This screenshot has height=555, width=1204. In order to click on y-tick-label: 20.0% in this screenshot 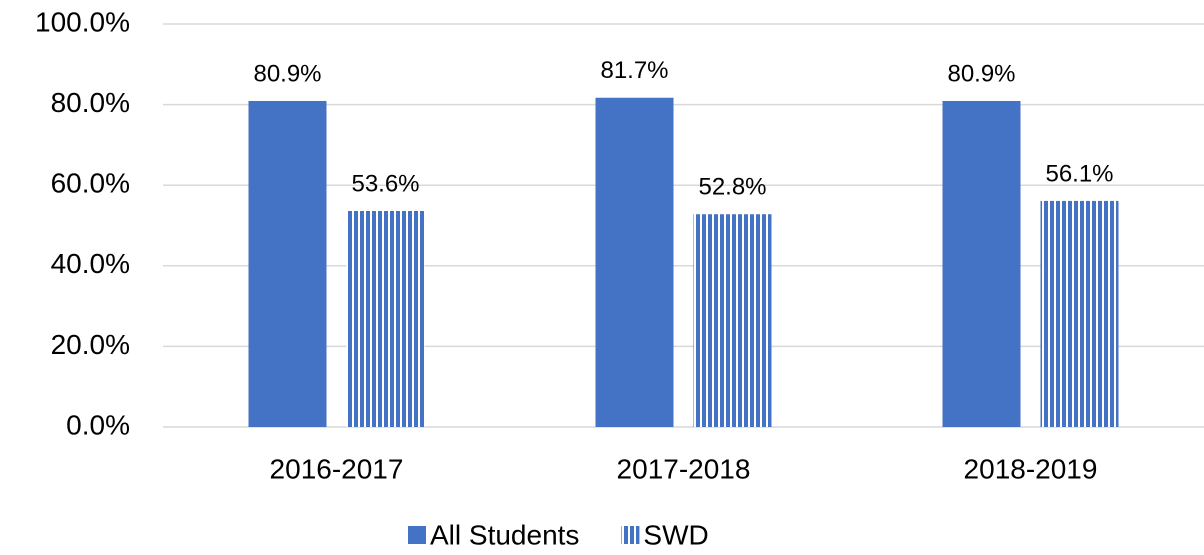, I will do `click(90, 344)`.